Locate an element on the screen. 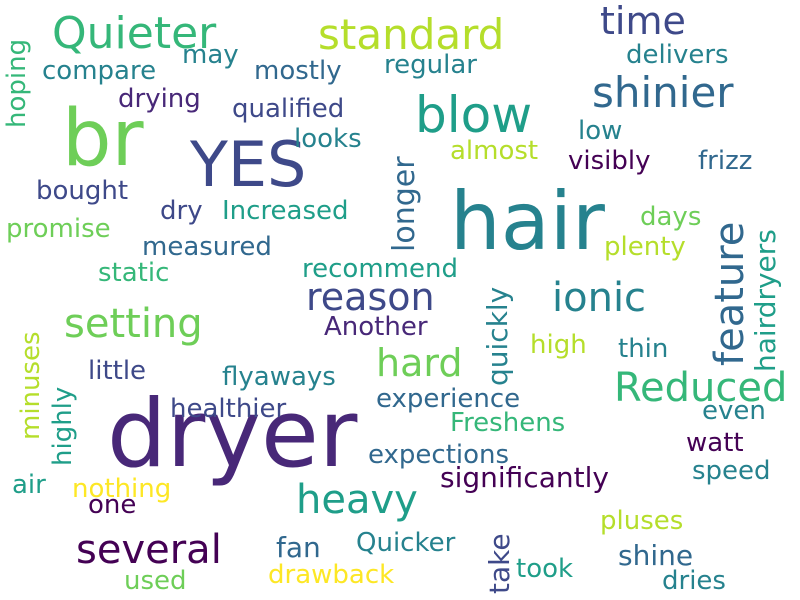  word-promise: promise is located at coordinates (58, 229).